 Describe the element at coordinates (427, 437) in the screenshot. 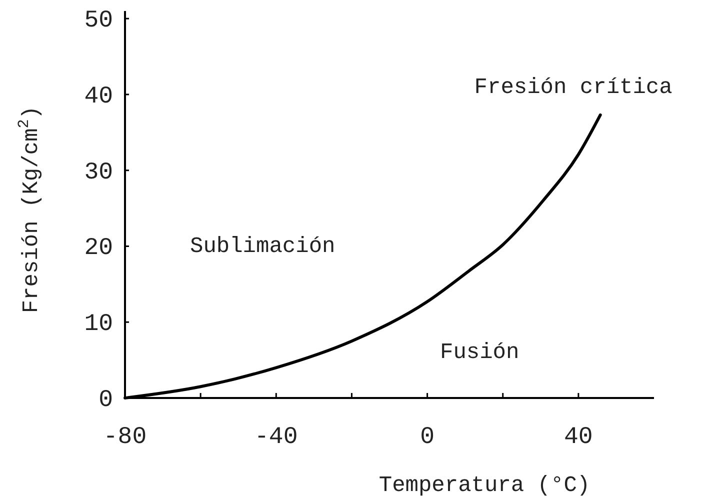

I see `x-tick-label: 0` at that location.